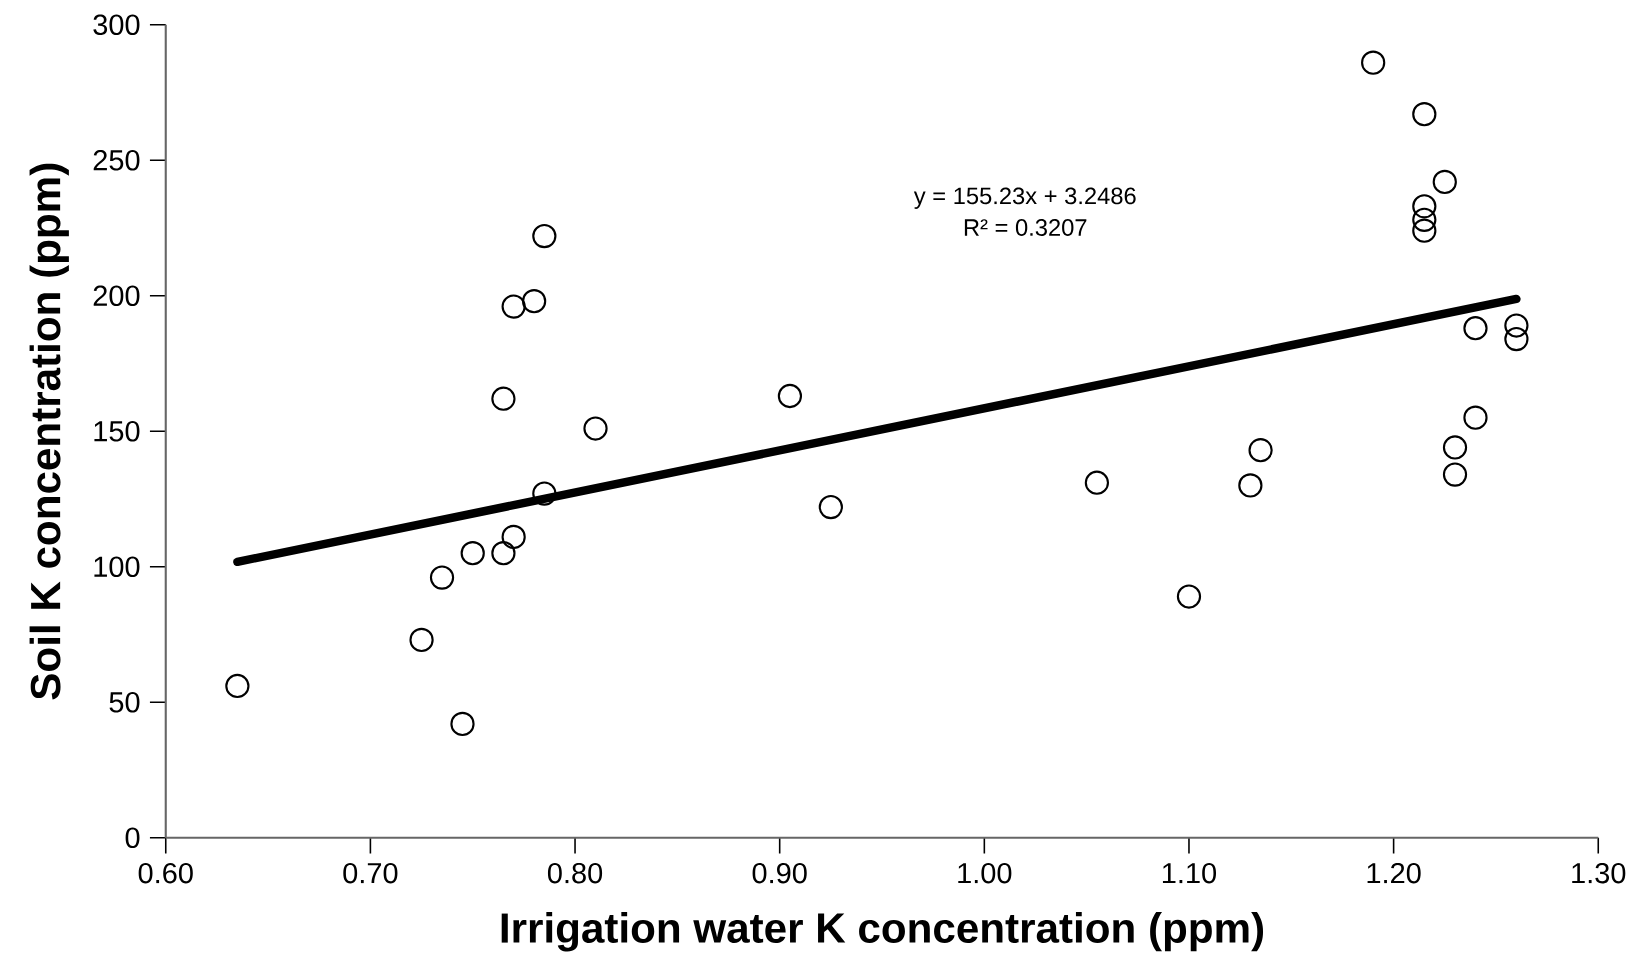 This screenshot has width=1650, height=975. I want to click on annotation: y = 155.23x + 3.2486, so click(1024, 198).